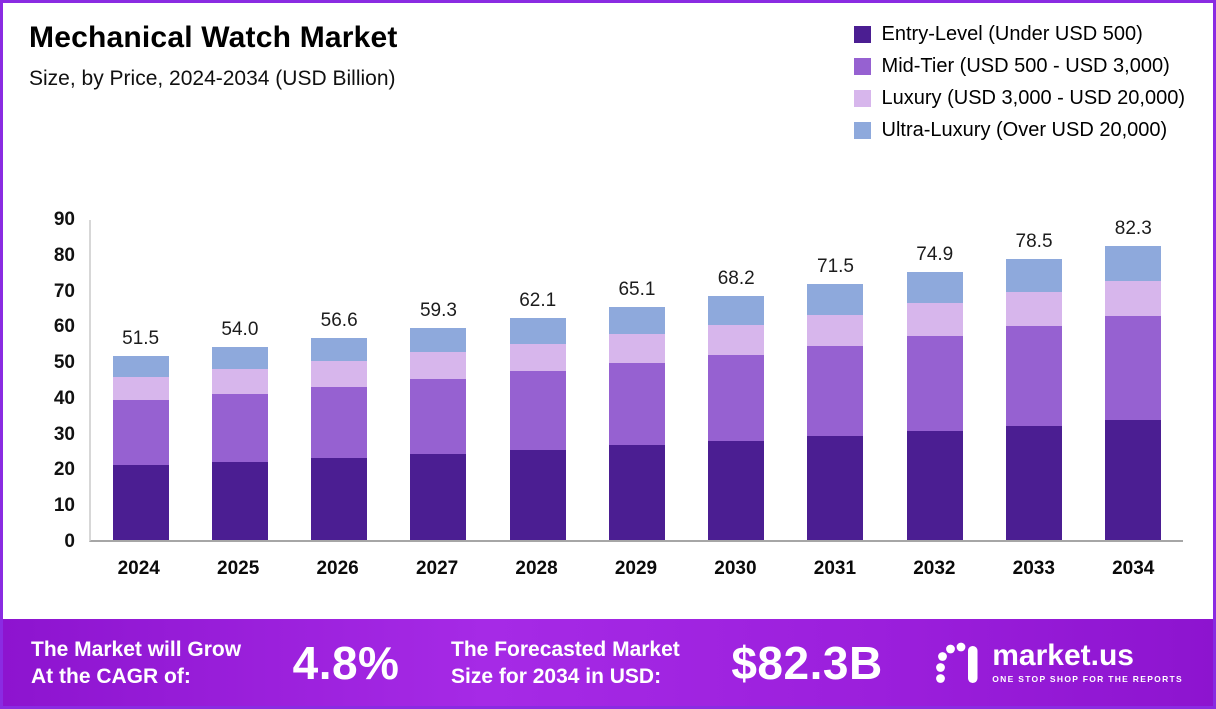  I want to click on y-axis: 0 10 20 30 40 50 60 70 80 90, so click(61, 380).